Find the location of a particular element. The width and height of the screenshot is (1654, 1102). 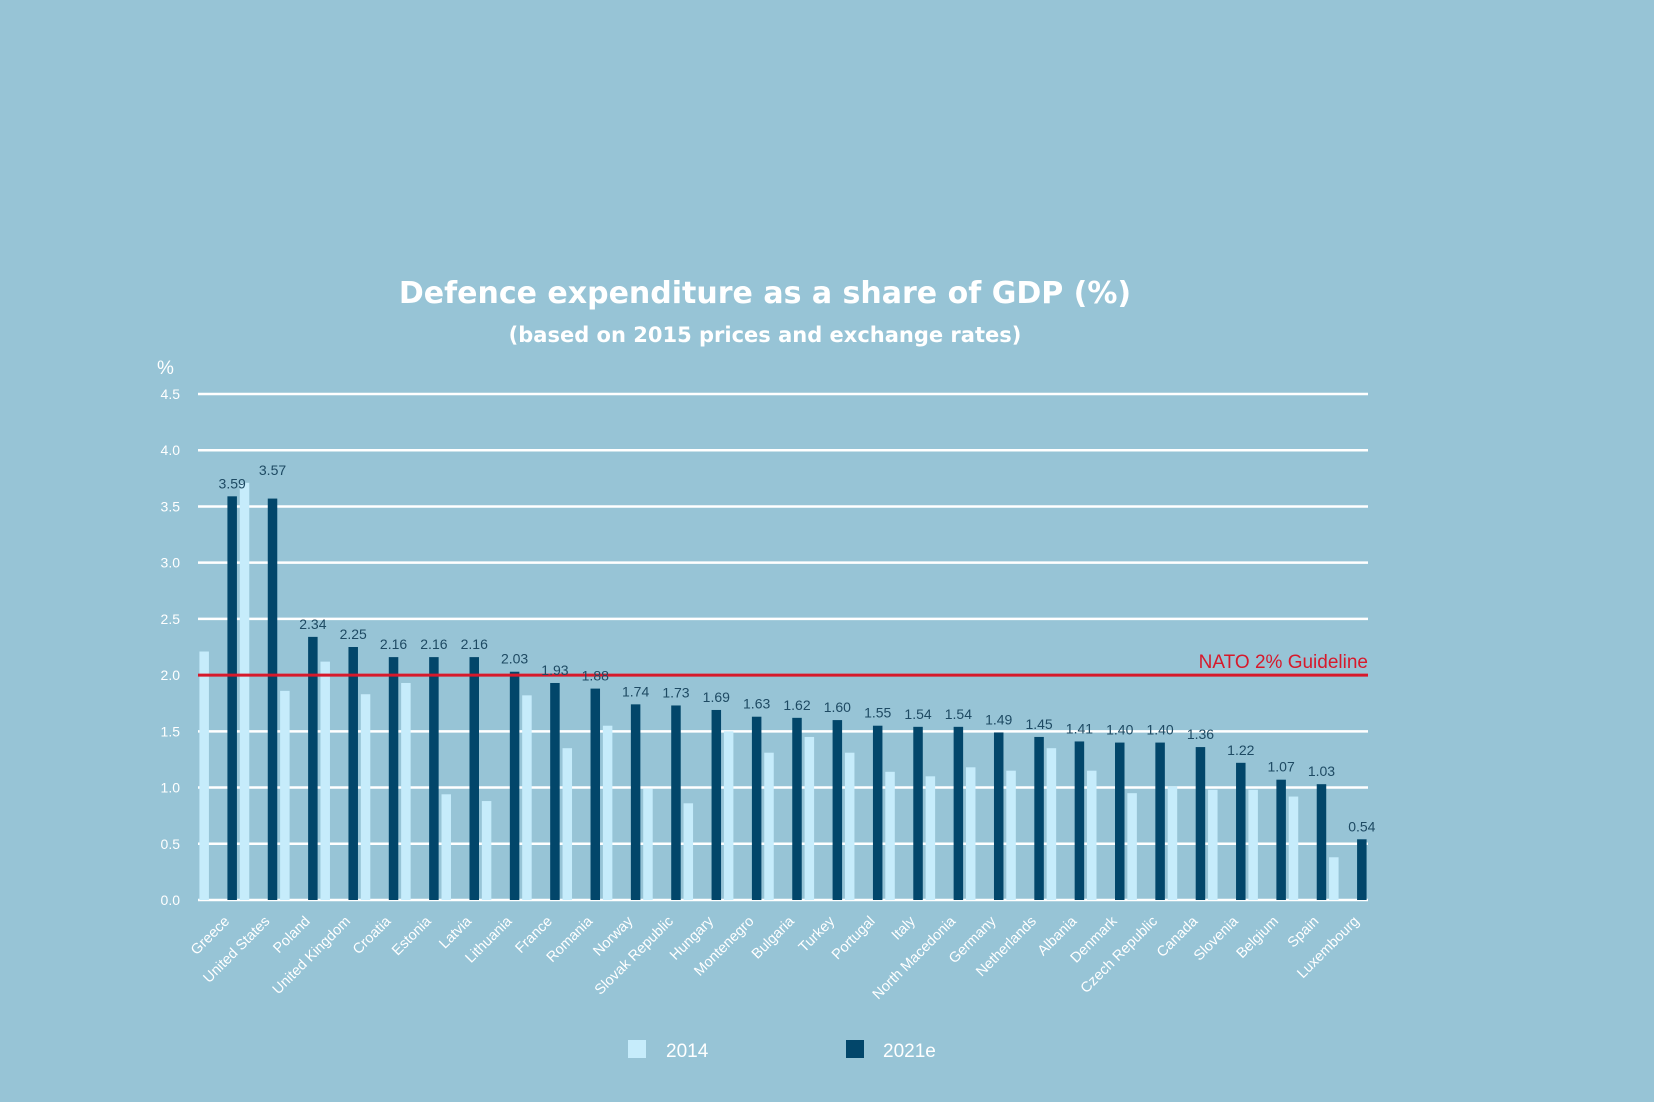

y-tick-label: 2.0 is located at coordinates (171, 675).